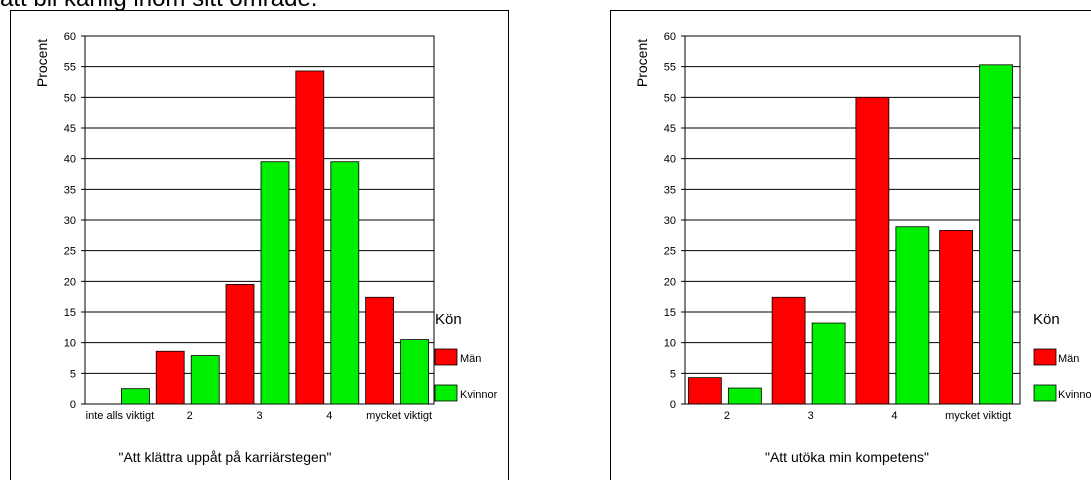  I want to click on chart-title: "Att klättra uppåt på karriärstegen", so click(224, 457).